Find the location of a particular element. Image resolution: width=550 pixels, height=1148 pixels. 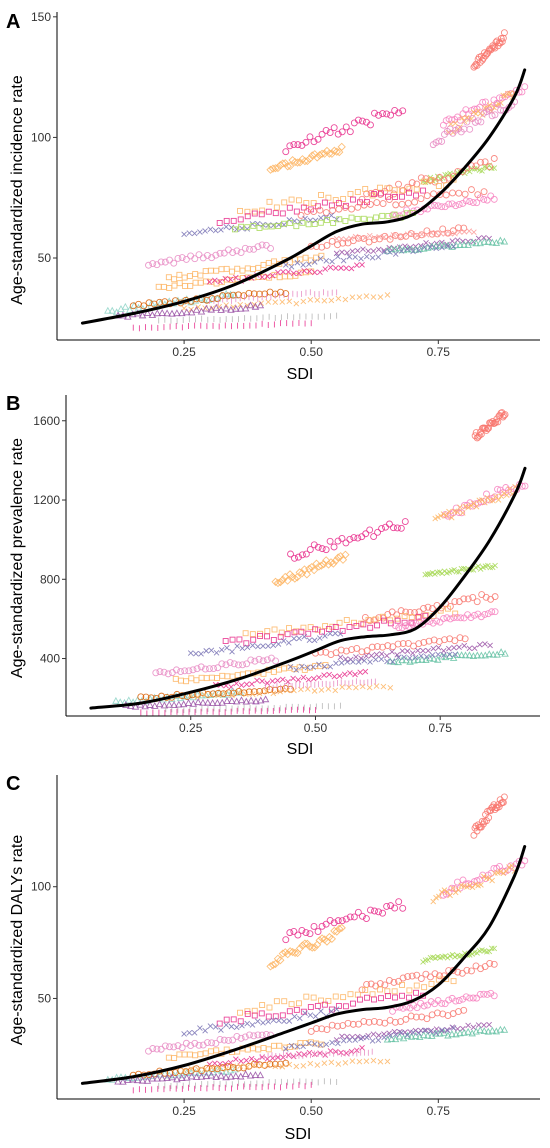

y-tick-label-c: 100 is located at coordinates (41, 887).